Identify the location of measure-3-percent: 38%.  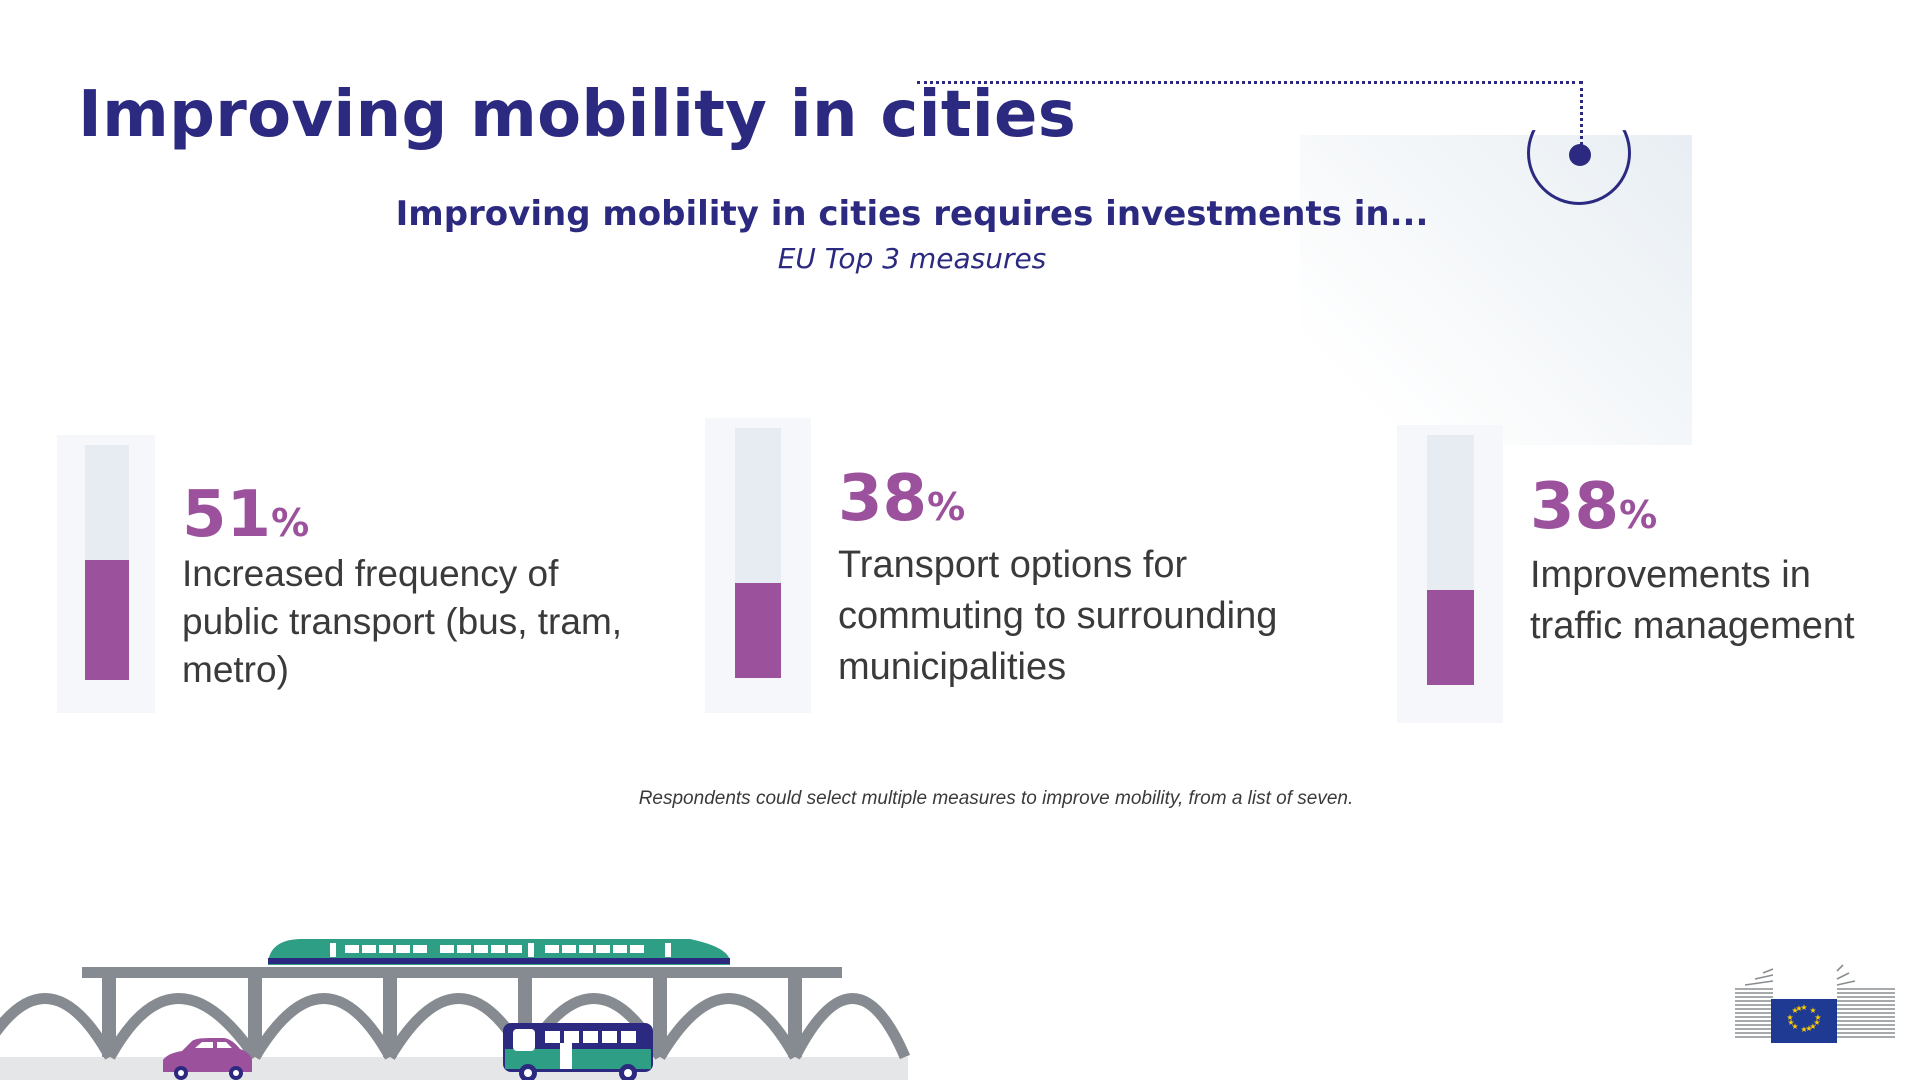
(1593, 507).